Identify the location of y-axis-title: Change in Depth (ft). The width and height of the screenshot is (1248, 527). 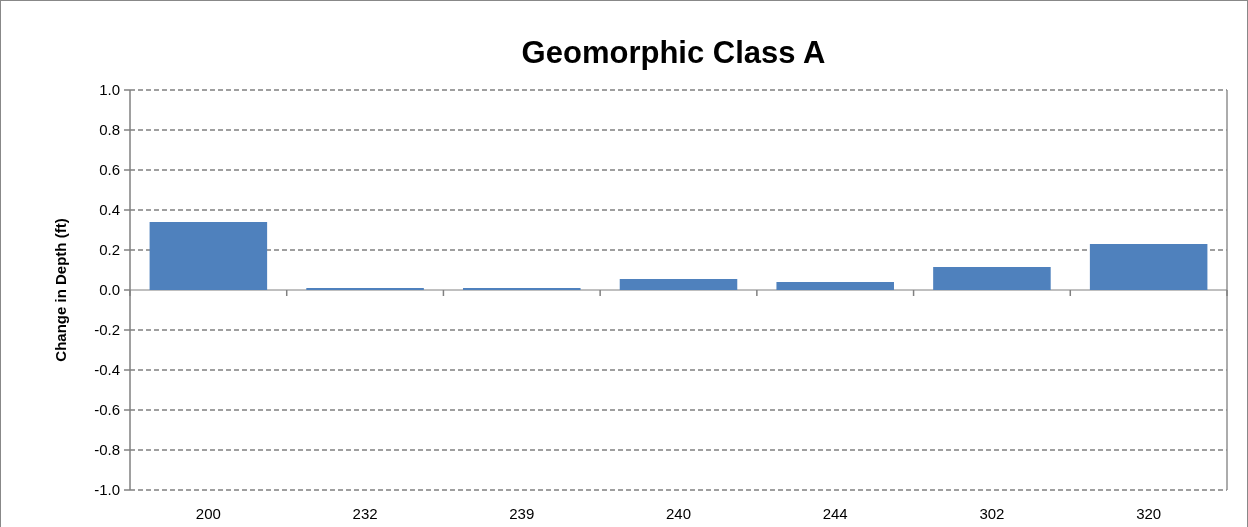
(60, 290).